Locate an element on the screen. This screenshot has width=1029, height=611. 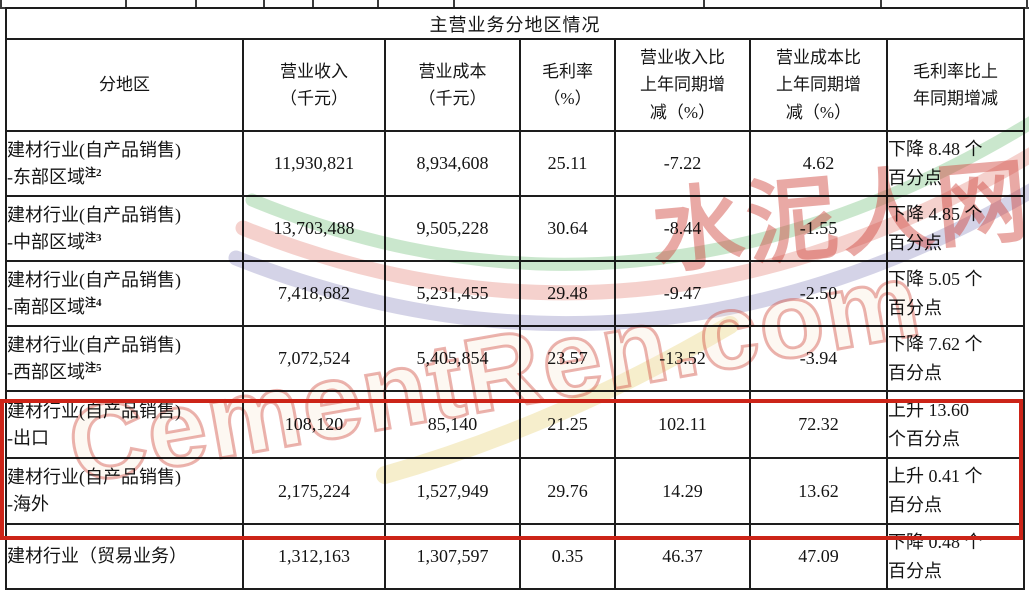
col-header-cost: 营业成本 （千元） is located at coordinates (452, 85).